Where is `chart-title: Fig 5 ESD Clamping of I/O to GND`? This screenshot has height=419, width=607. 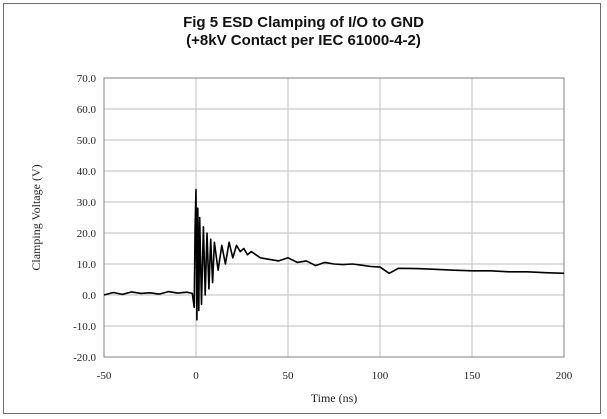 chart-title: Fig 5 ESD Clamping of I/O to GND is located at coordinates (303, 22).